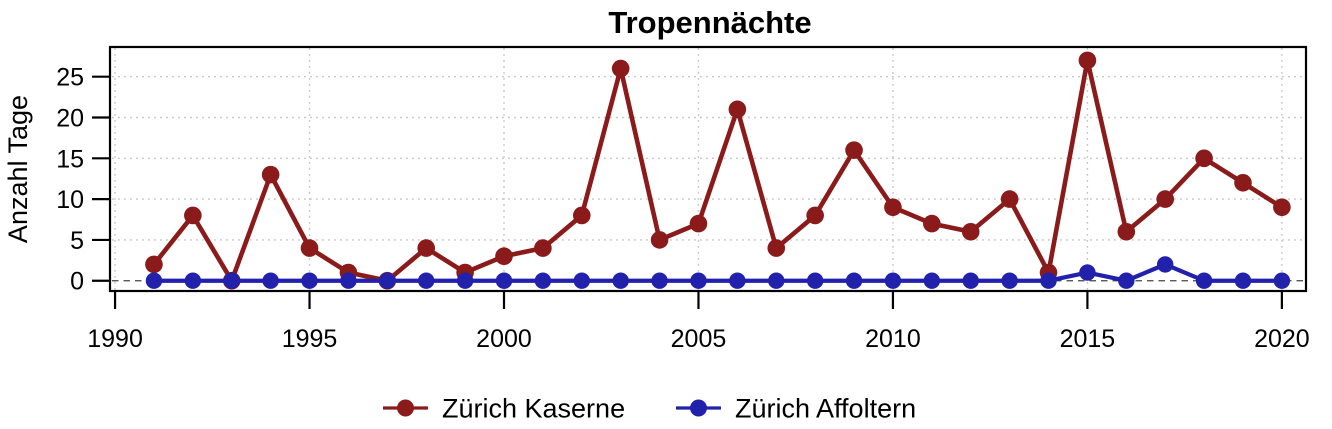 The width and height of the screenshot is (1332, 429). I want to click on y-tick-label: 25, so click(70, 78).